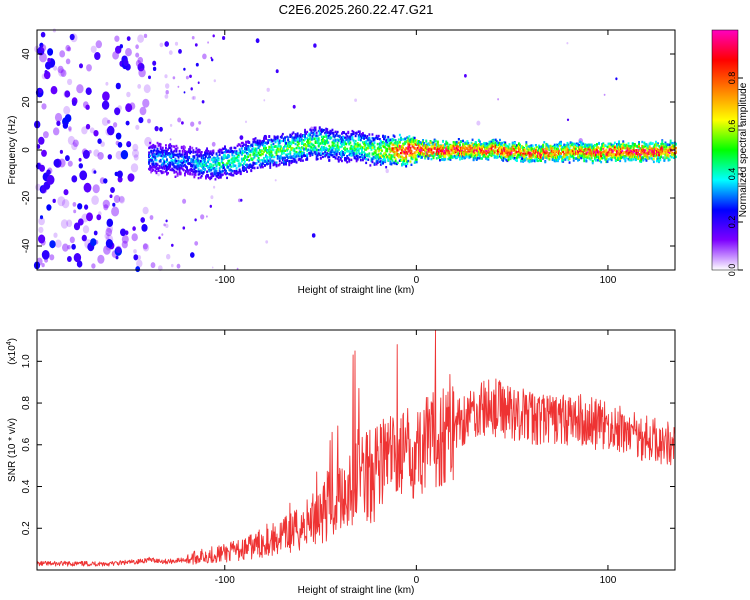 This screenshot has height=600, width=750. What do you see at coordinates (26, 54) in the screenshot?
I see `y-tick-label: 40` at bounding box center [26, 54].